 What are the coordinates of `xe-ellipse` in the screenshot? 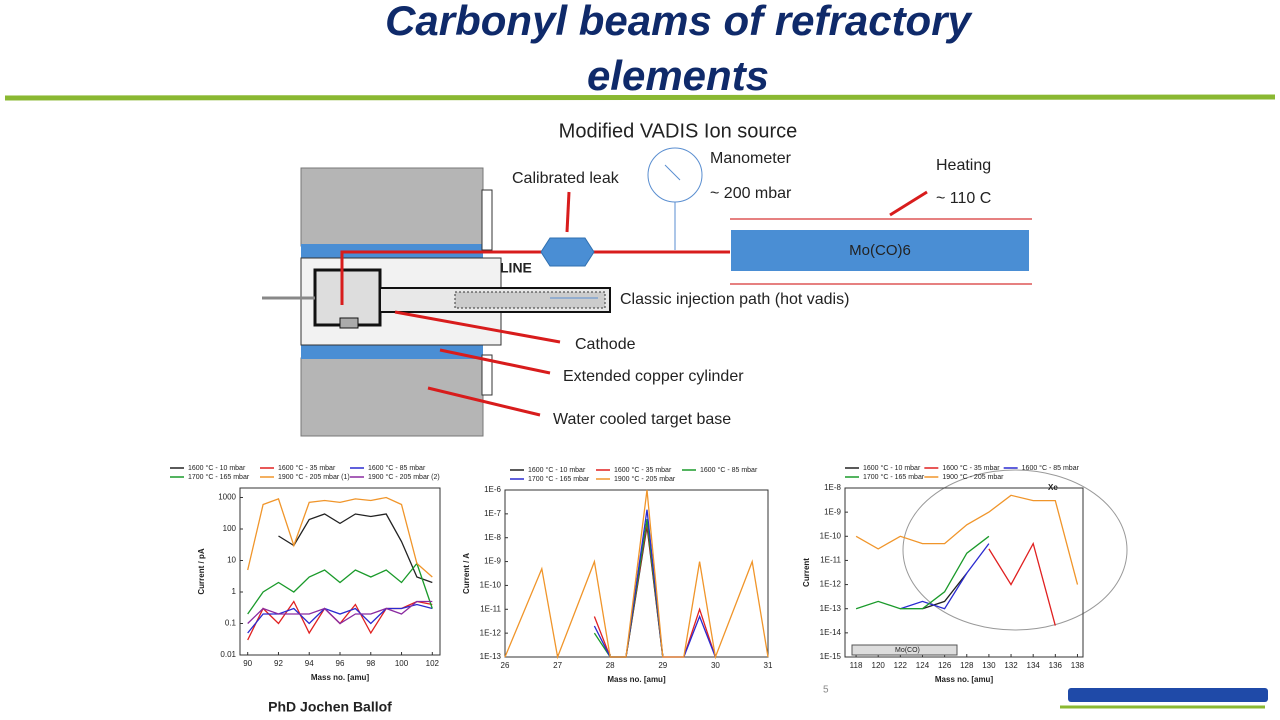 It's located at (1015, 550).